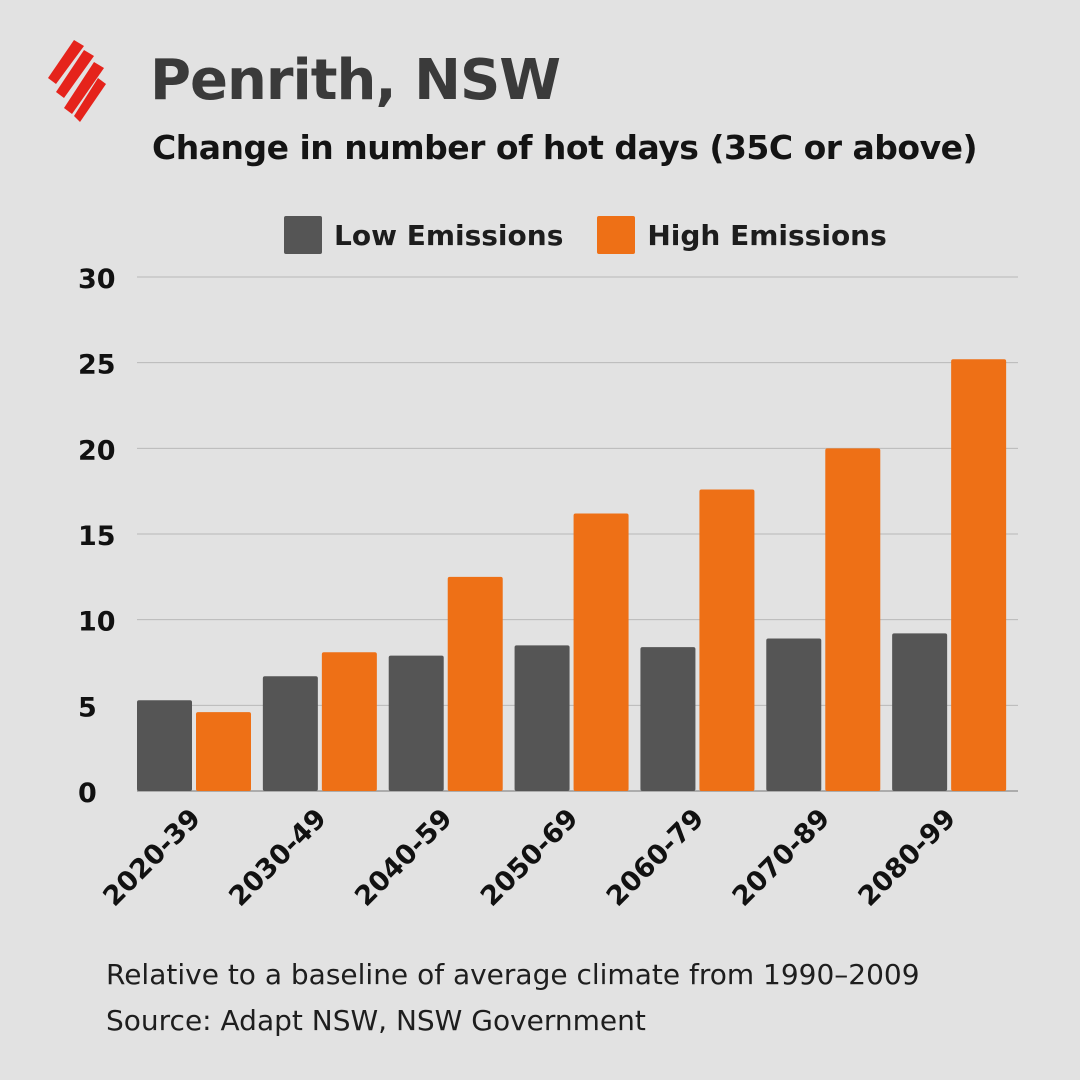  I want to click on y-tick-label: 30, so click(97, 279).